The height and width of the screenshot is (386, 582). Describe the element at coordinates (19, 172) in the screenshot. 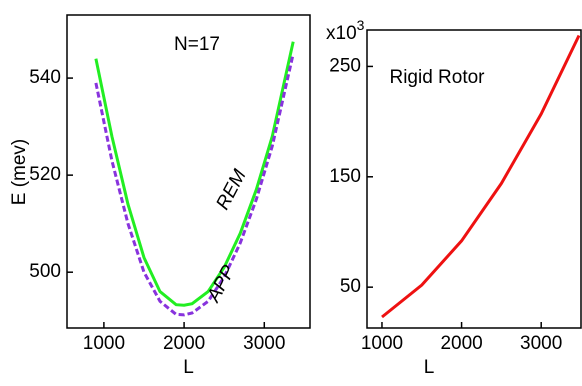

I see `y-axis-label: E (mev)` at that location.